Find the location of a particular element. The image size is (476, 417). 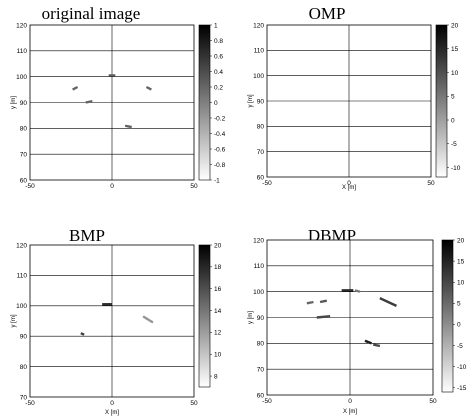

panel-title: original image is located at coordinates (91, 13).